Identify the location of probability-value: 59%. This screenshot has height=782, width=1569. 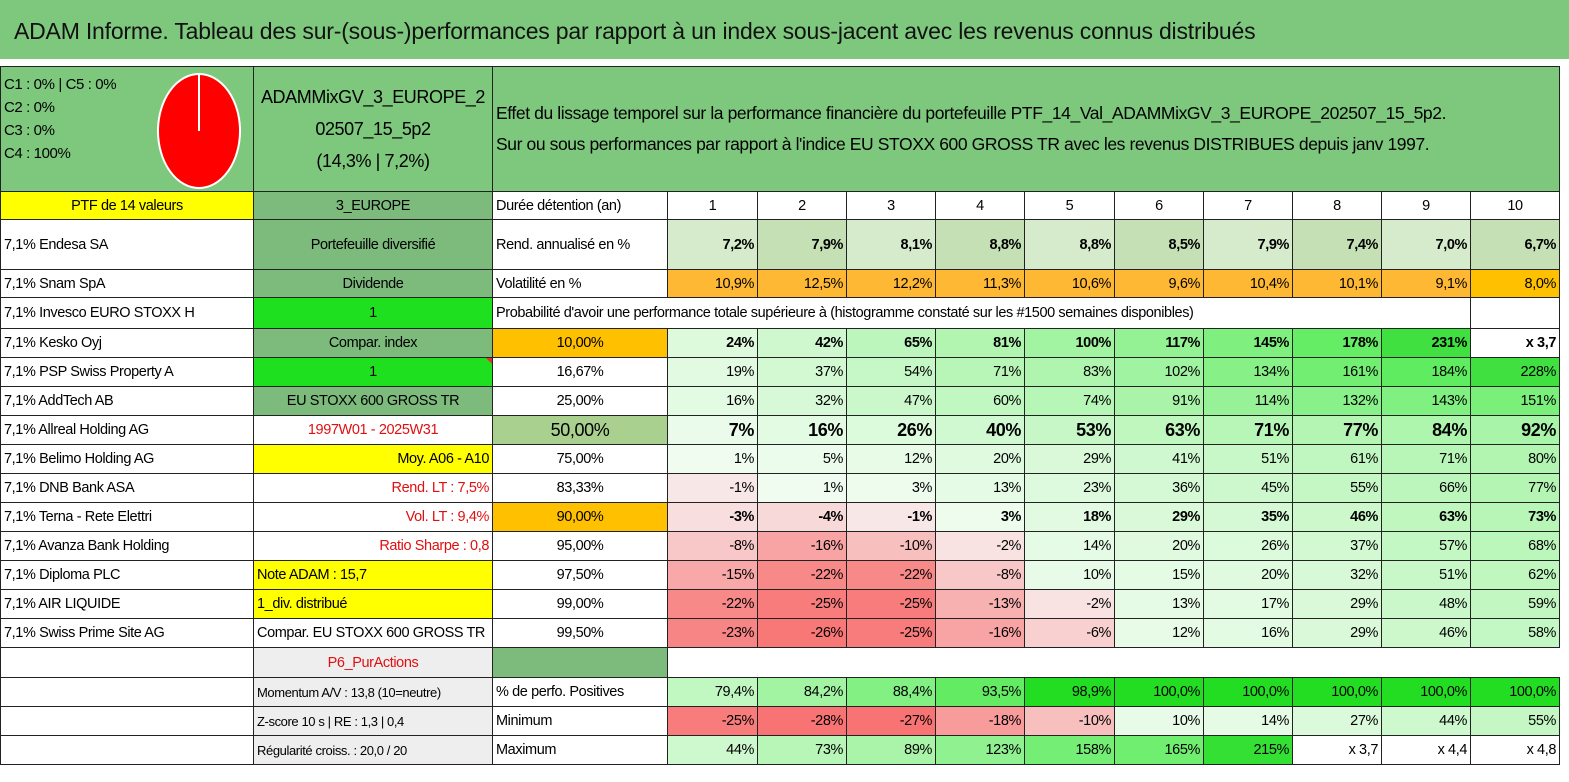
(1515, 604).